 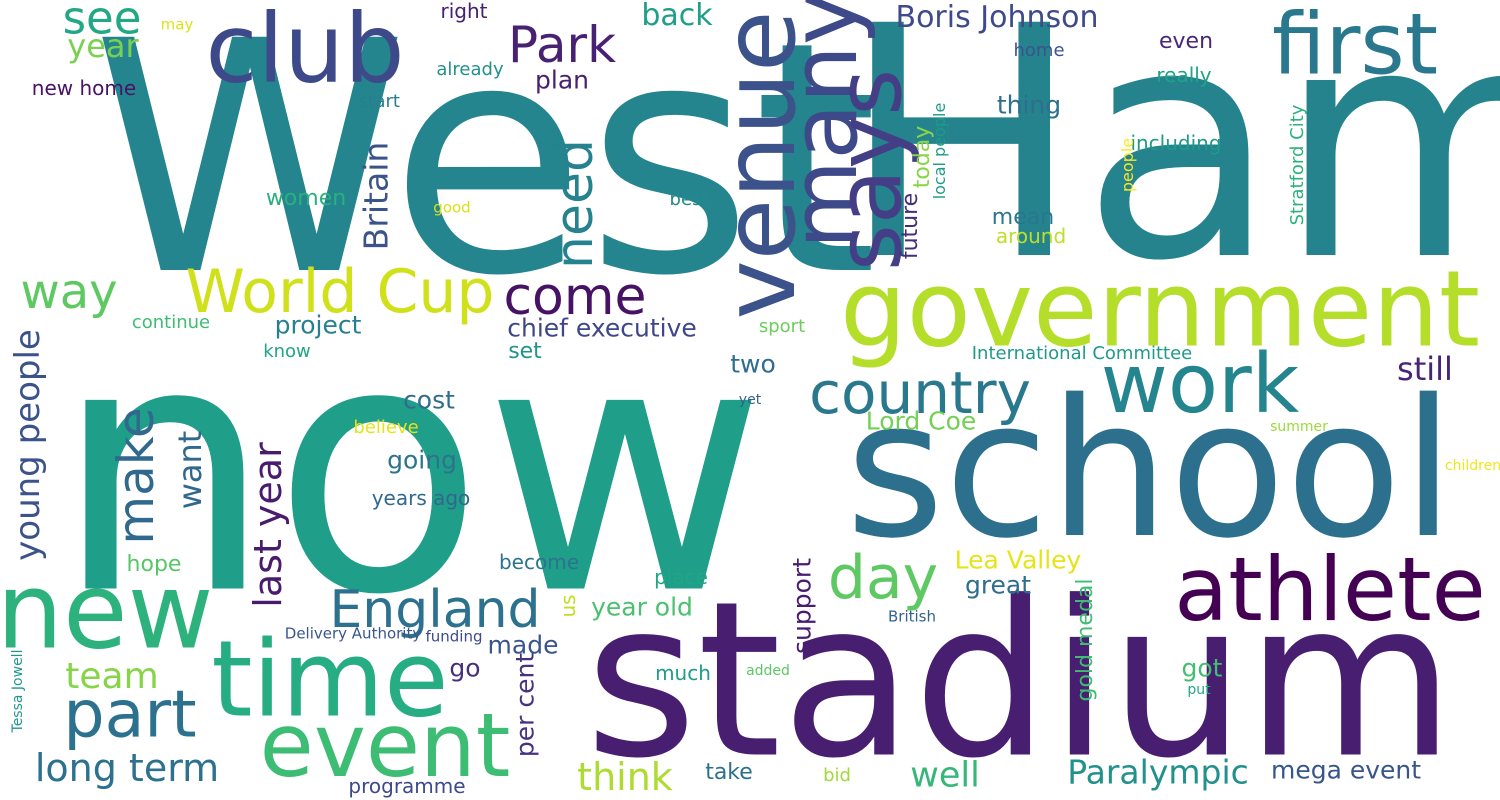 I want to click on word-going: going, so click(x=422, y=460).